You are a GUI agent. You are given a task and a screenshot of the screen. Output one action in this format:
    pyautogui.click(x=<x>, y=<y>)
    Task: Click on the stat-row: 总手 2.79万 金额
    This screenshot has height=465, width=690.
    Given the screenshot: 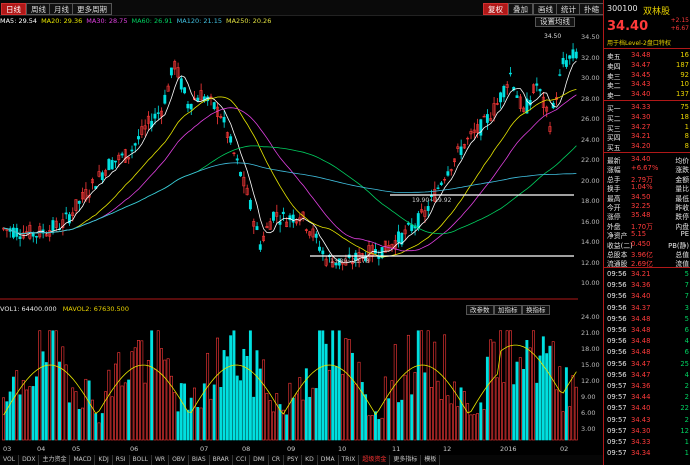 What is the action you would take?
    pyautogui.click(x=648, y=179)
    